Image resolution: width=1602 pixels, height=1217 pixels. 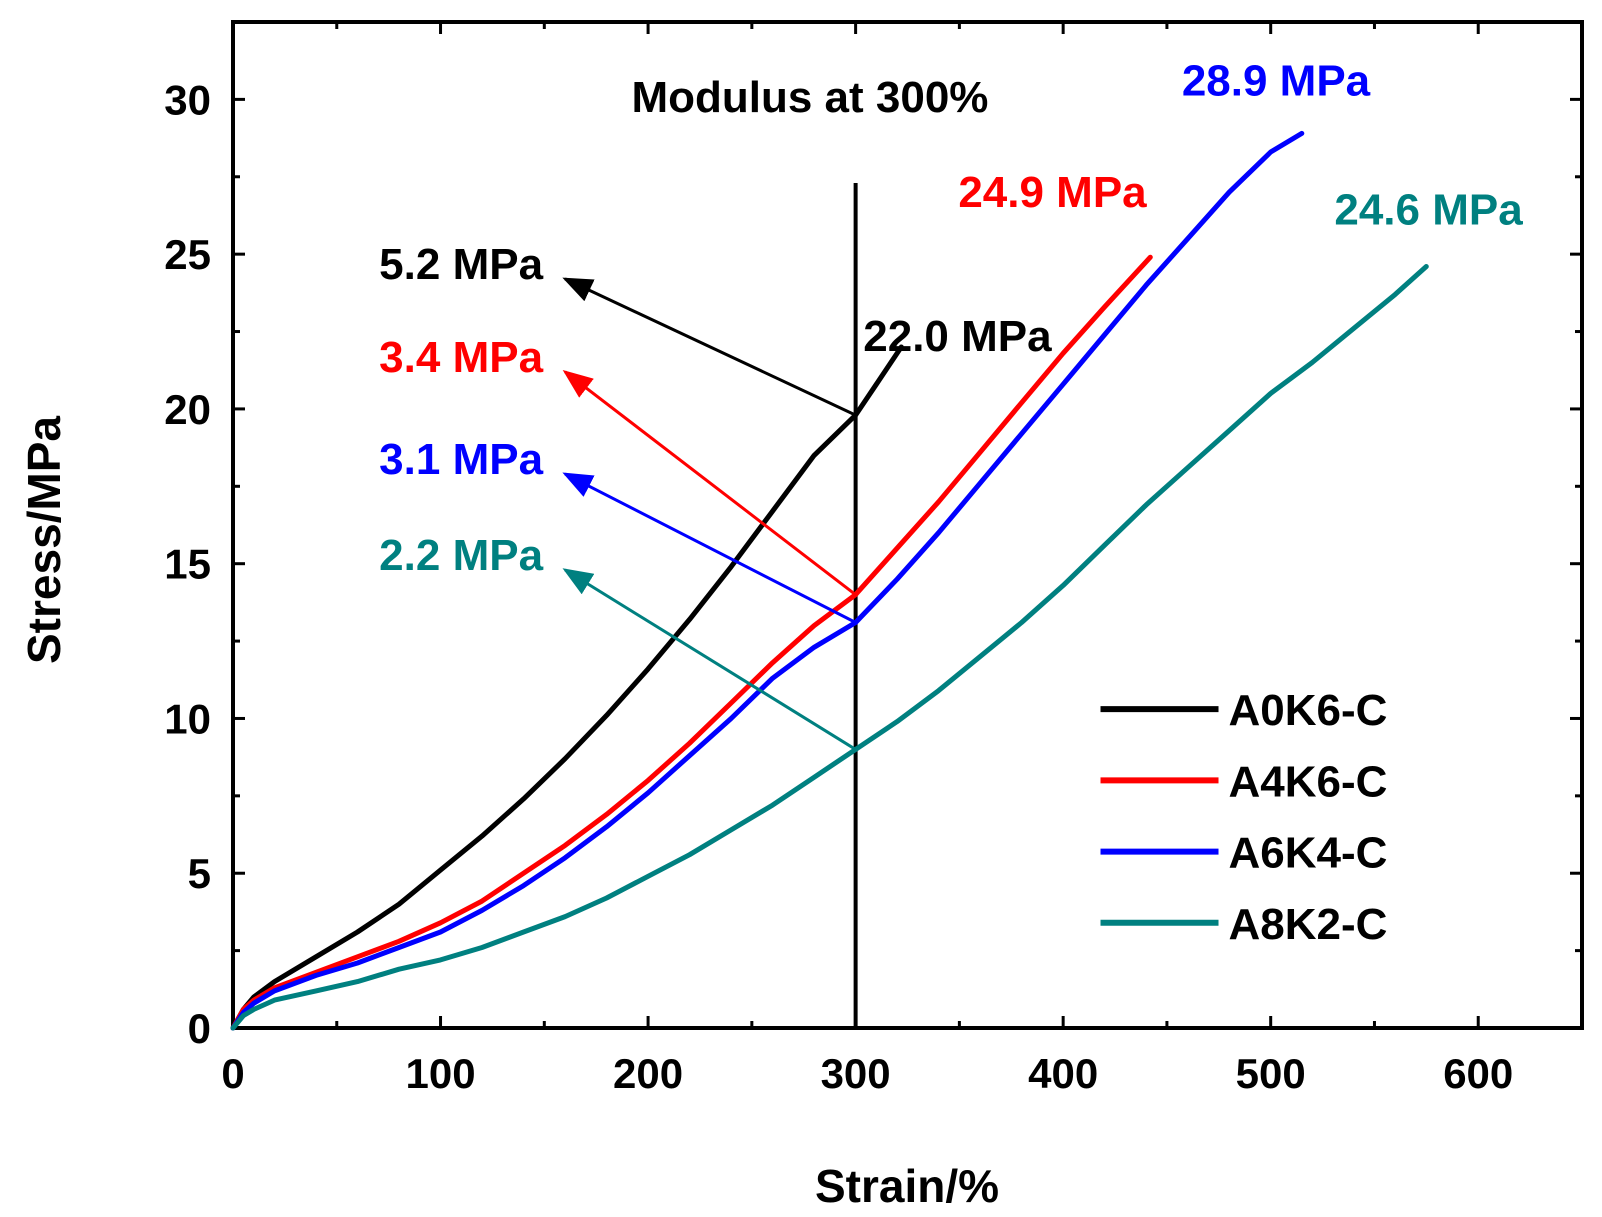 I want to click on x-tick-label: 300, so click(x=856, y=1073).